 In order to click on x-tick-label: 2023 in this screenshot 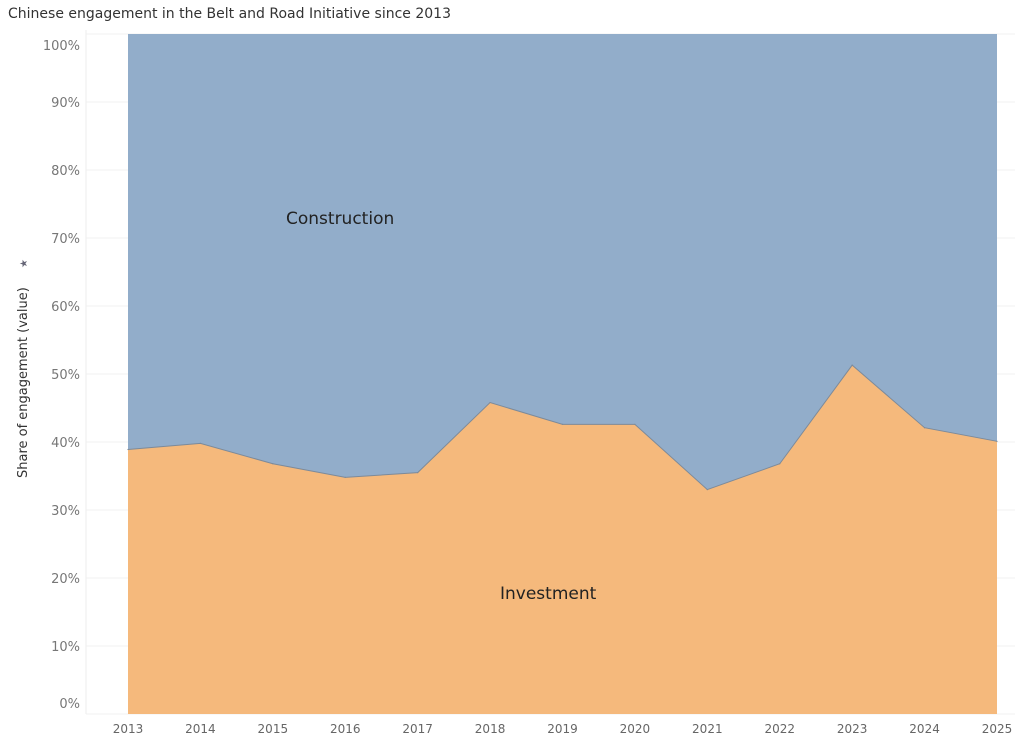, I will do `click(852, 729)`.